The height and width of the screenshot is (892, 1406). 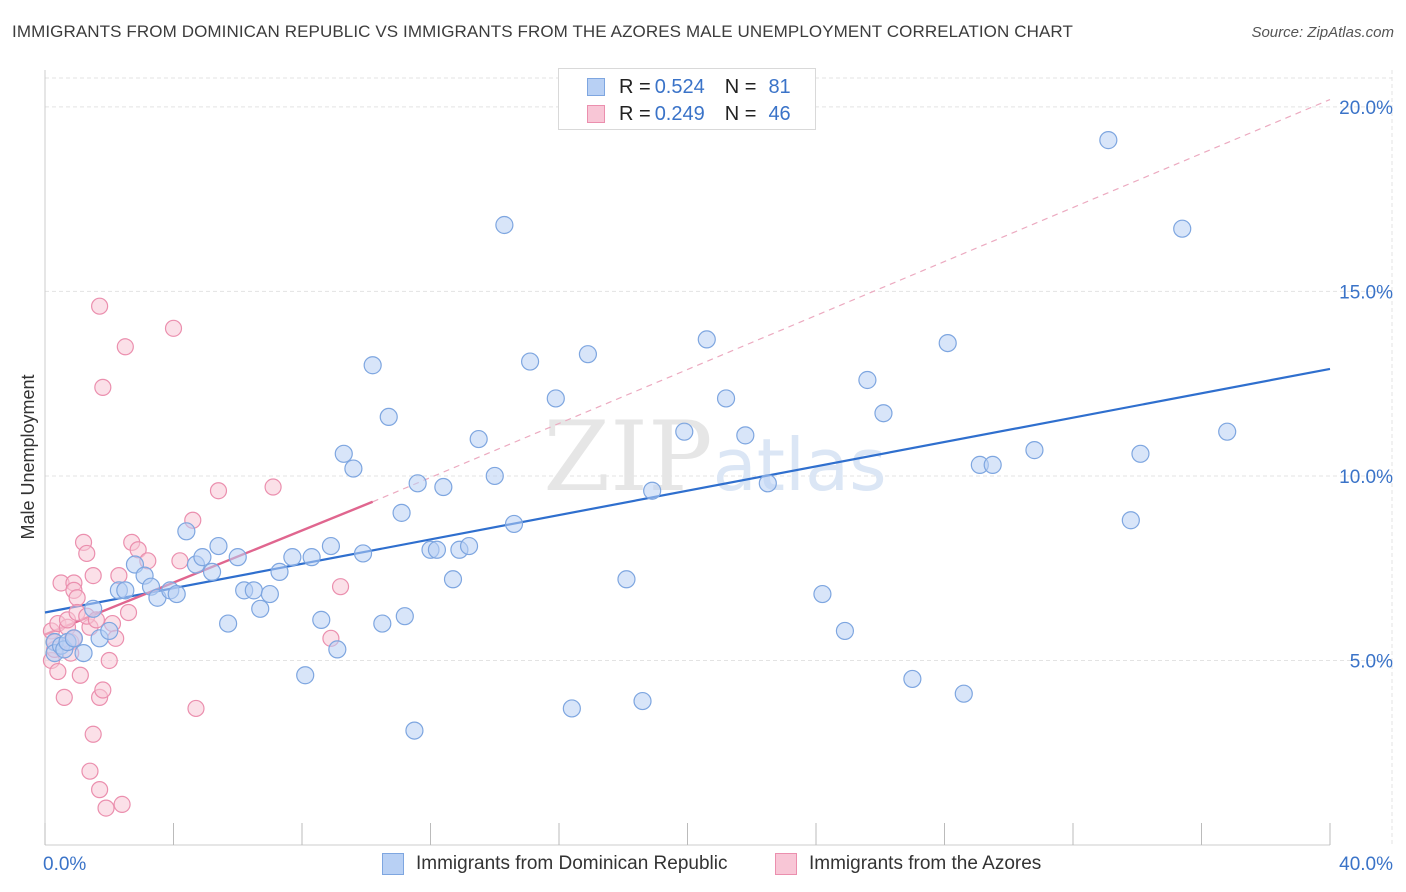 I want to click on legend-swatch-blue, so click(x=596, y=87).